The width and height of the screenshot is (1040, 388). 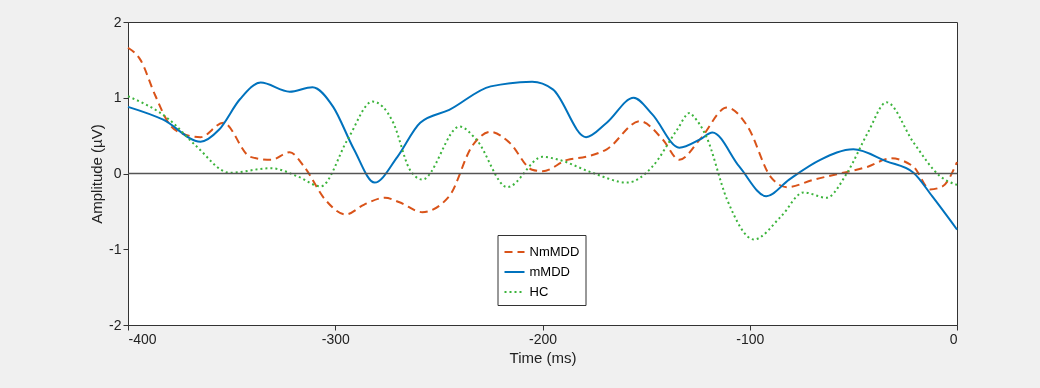 What do you see at coordinates (543, 338) in the screenshot?
I see `x-tick-label: -200` at bounding box center [543, 338].